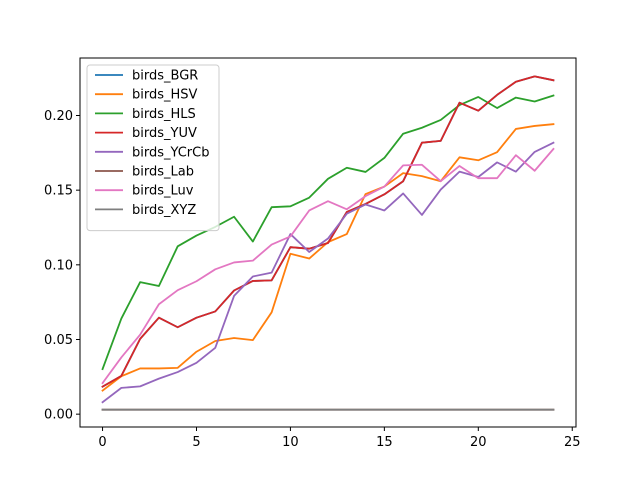  I want to click on y-tick-label: 0.05, so click(58, 340).